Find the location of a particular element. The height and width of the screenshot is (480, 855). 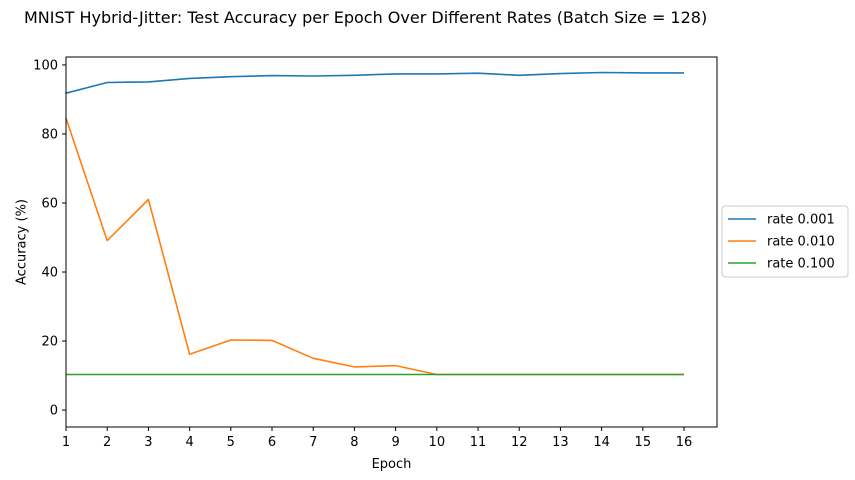

x-tick-label: 8 is located at coordinates (354, 442).